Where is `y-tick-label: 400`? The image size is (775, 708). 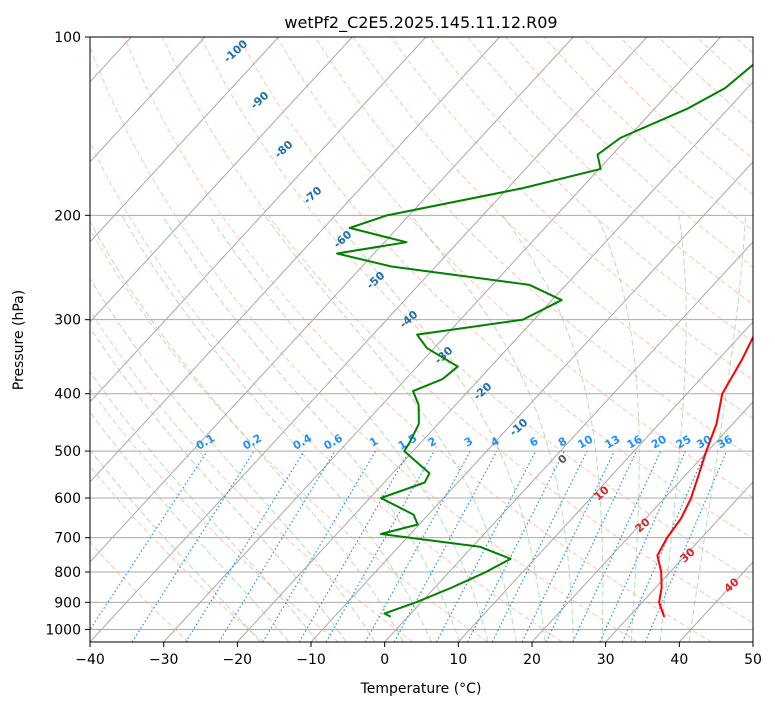 y-tick-label: 400 is located at coordinates (67, 395).